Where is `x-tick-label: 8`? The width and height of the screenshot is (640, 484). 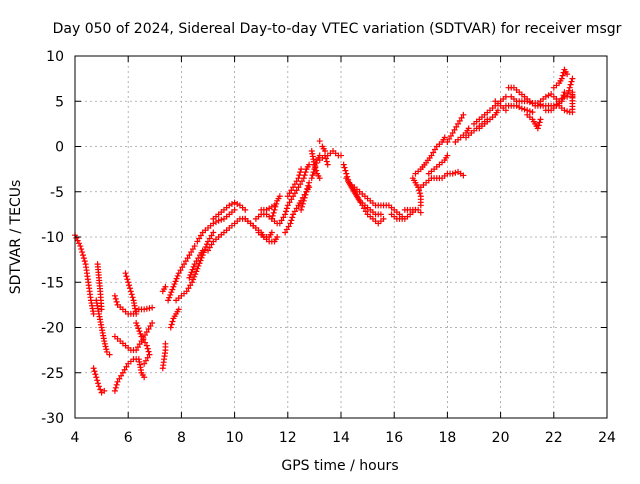 x-tick-label: 8 is located at coordinates (181, 438).